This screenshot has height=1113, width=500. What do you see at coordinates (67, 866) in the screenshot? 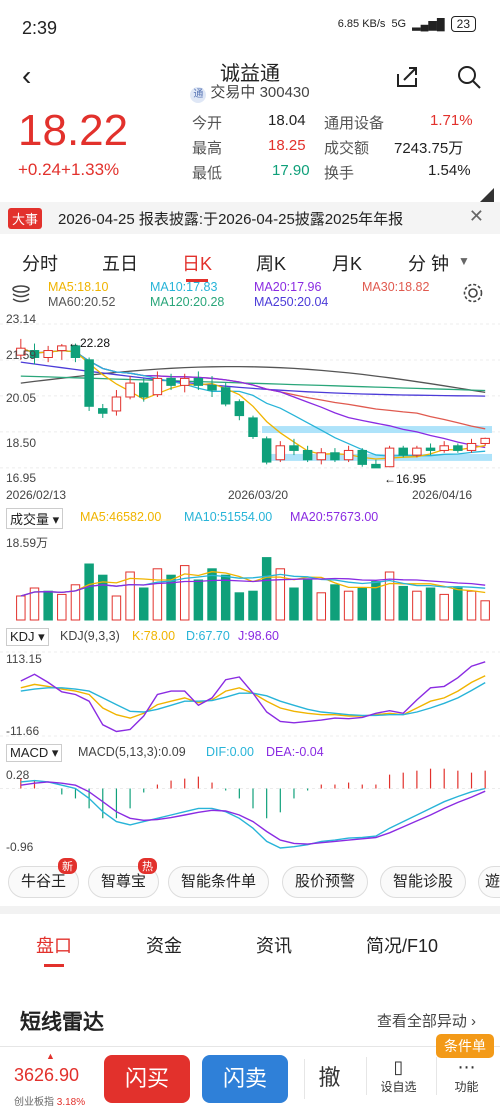
I see `new-badge: 新` at bounding box center [67, 866].